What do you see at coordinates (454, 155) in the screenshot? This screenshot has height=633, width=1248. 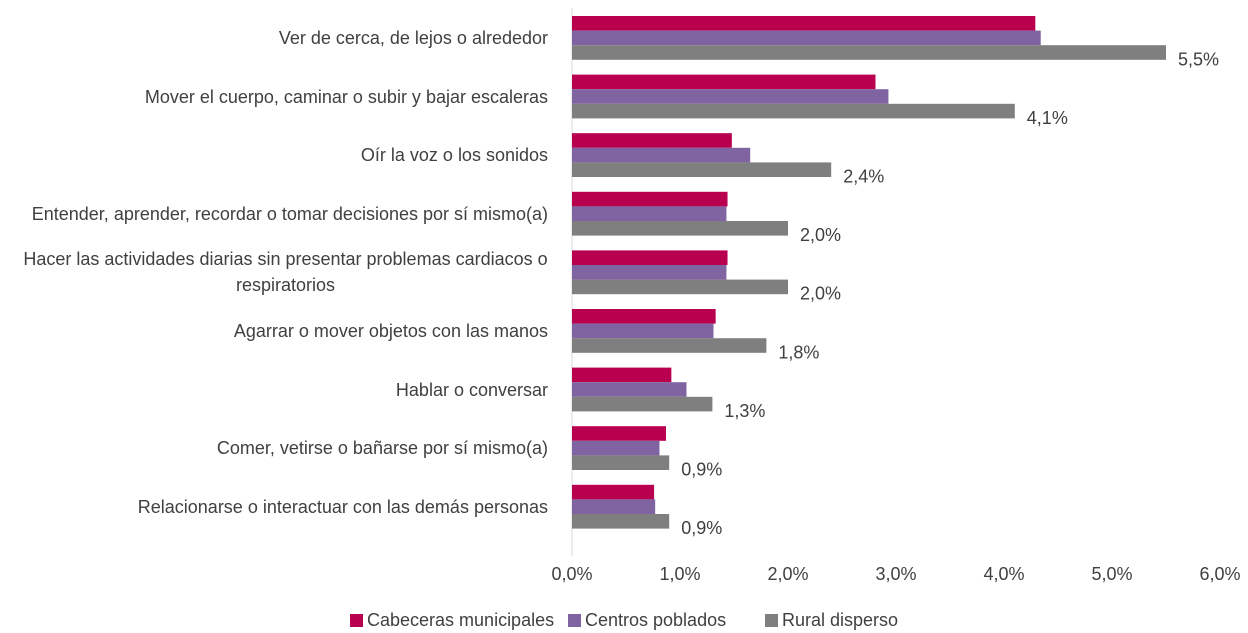 I see `category-label: Oír la voz o los sonidos` at bounding box center [454, 155].